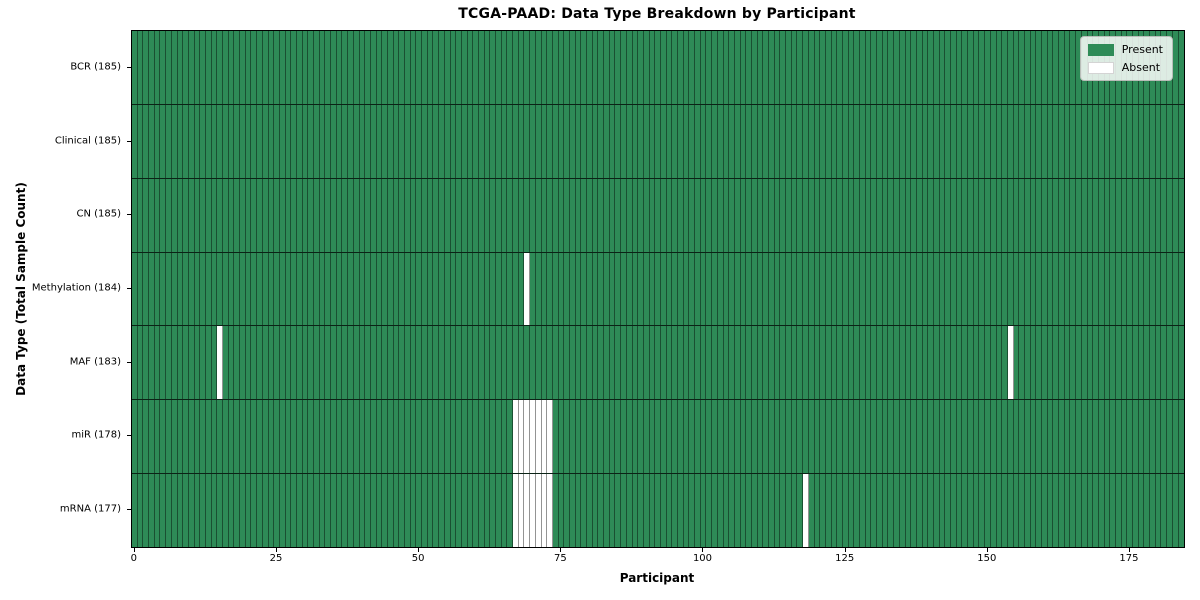 Image resolution: width=1200 pixels, height=600 pixels. I want to click on x-tick-mark, so click(1129, 549).